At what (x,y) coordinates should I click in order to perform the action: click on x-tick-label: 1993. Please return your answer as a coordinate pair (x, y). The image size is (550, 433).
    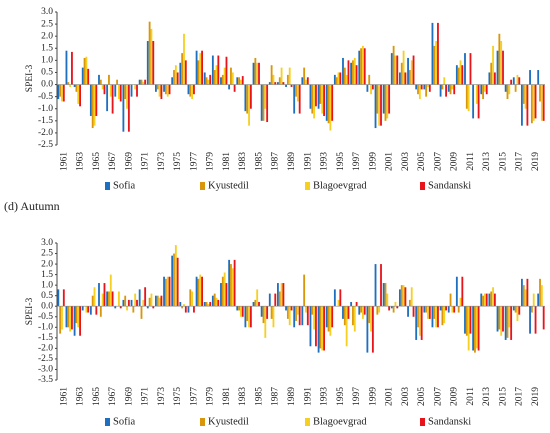
    Looking at the image, I should click on (325, 161).